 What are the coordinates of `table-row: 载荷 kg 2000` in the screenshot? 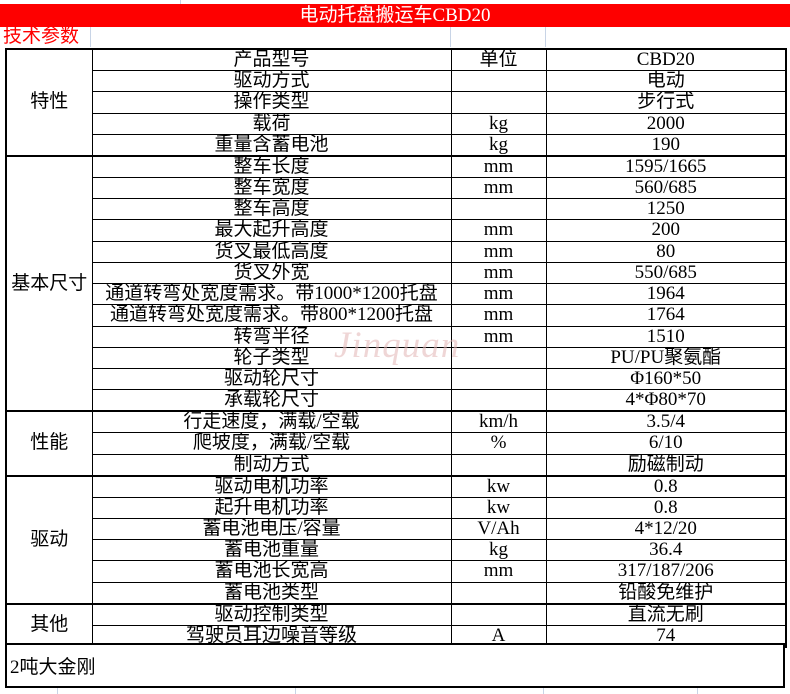 It's located at (396, 123).